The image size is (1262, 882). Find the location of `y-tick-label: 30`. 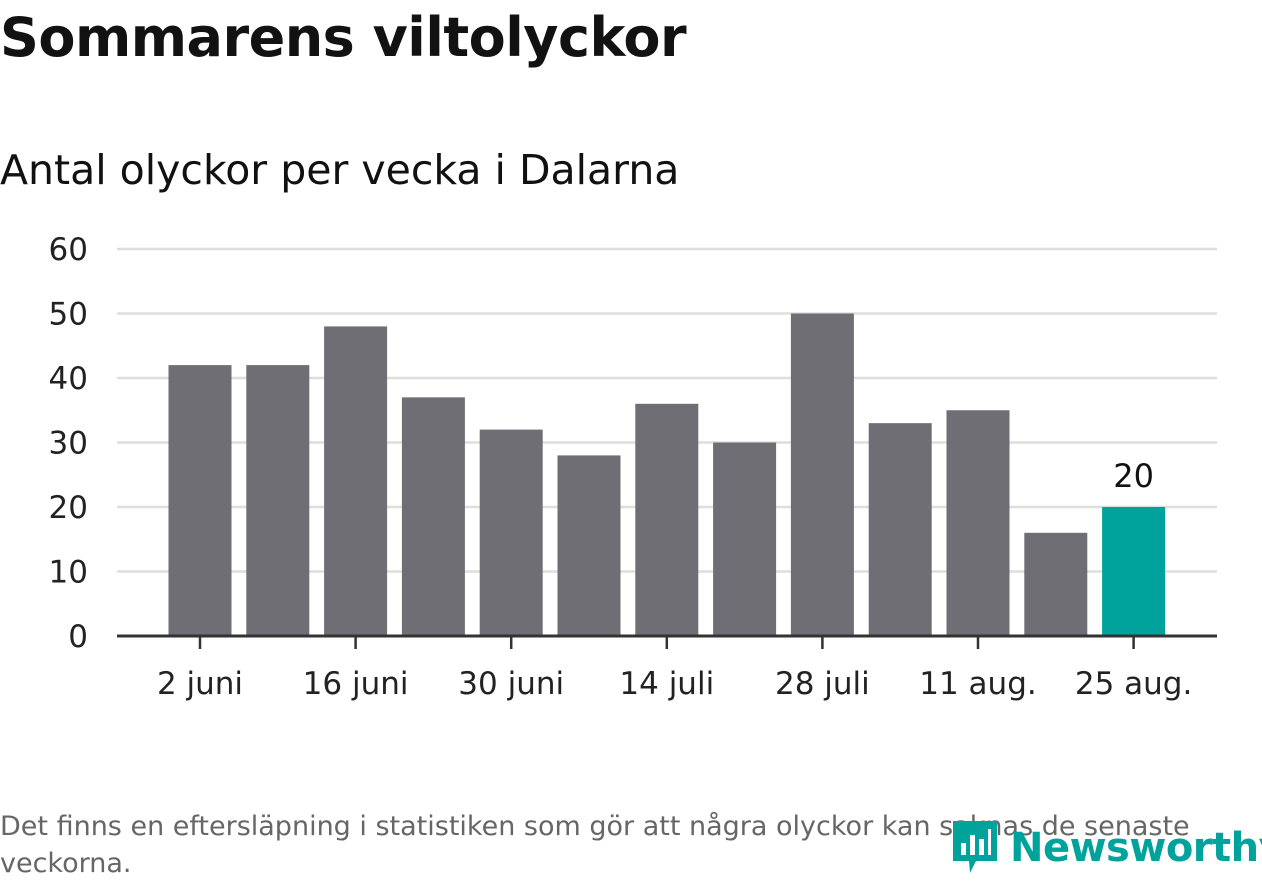

y-tick-label: 30 is located at coordinates (68, 444).